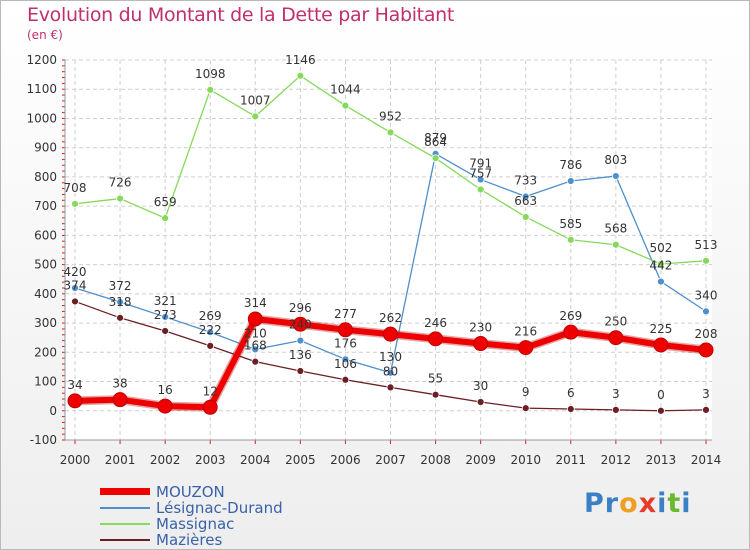  Describe the element at coordinates (43, 440) in the screenshot. I see `y-tick-label: -100` at that location.